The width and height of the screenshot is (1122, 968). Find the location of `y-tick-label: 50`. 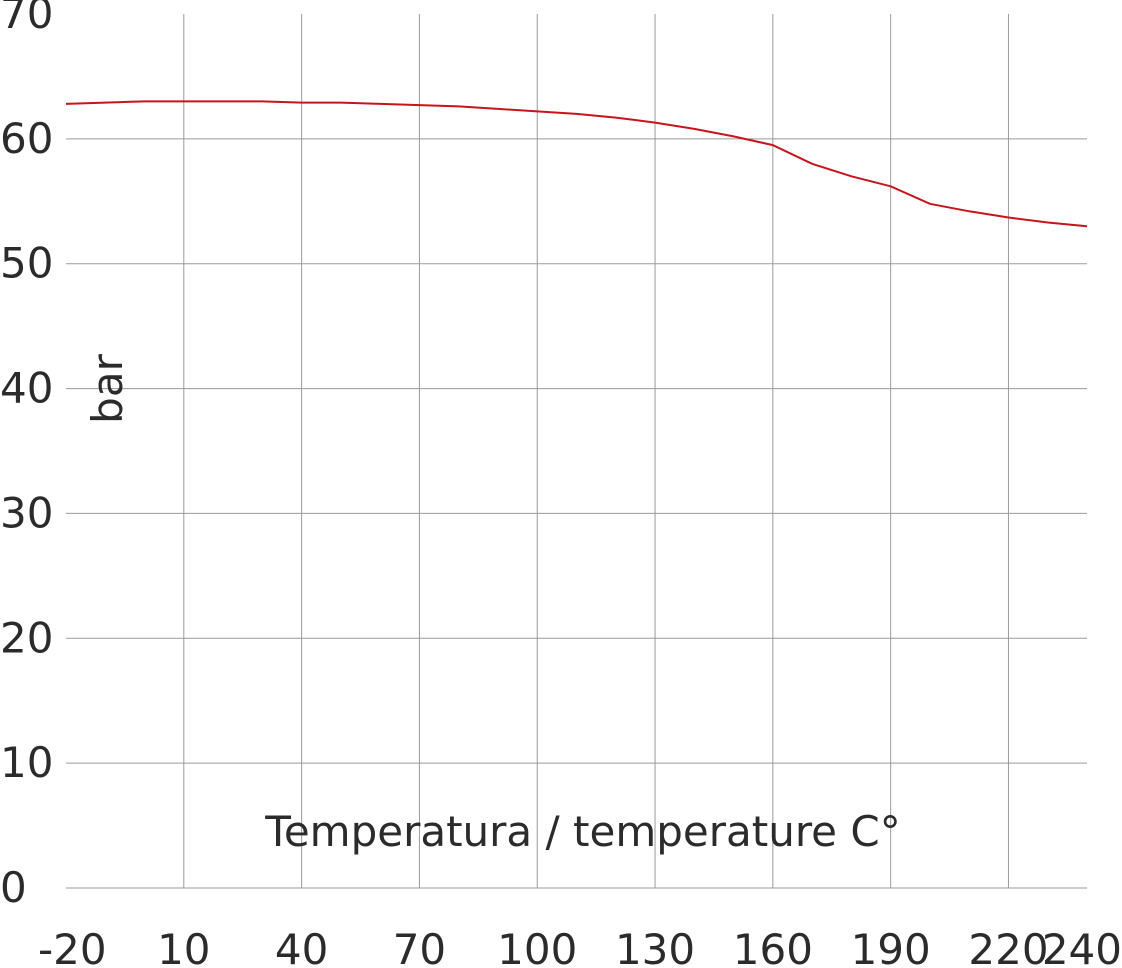

y-tick-label: 50 is located at coordinates (26, 263).